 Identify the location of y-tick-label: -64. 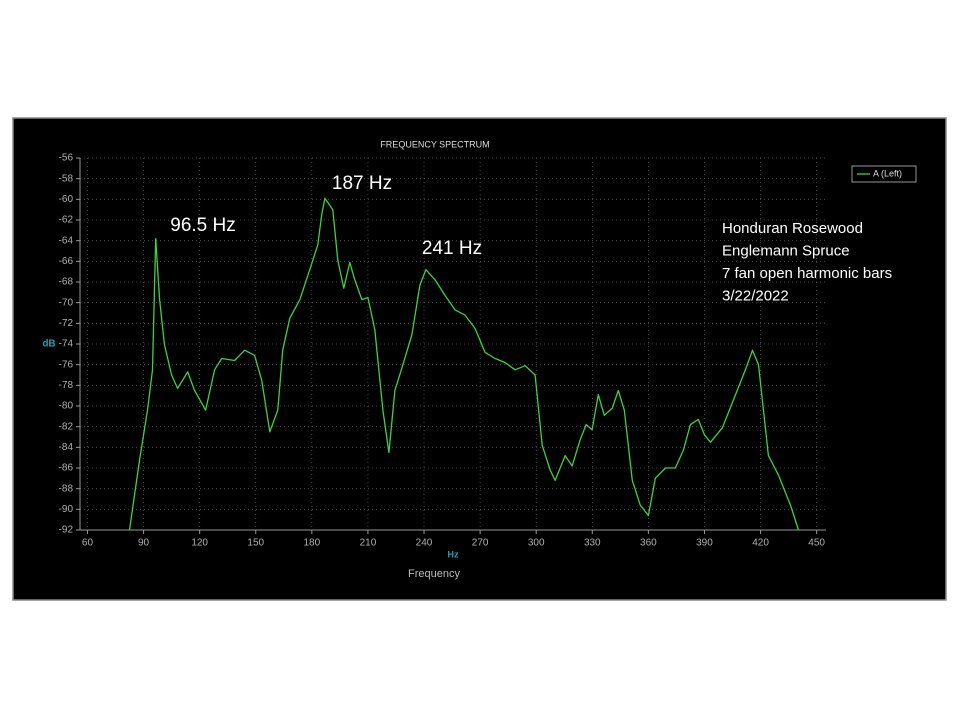
(66, 240).